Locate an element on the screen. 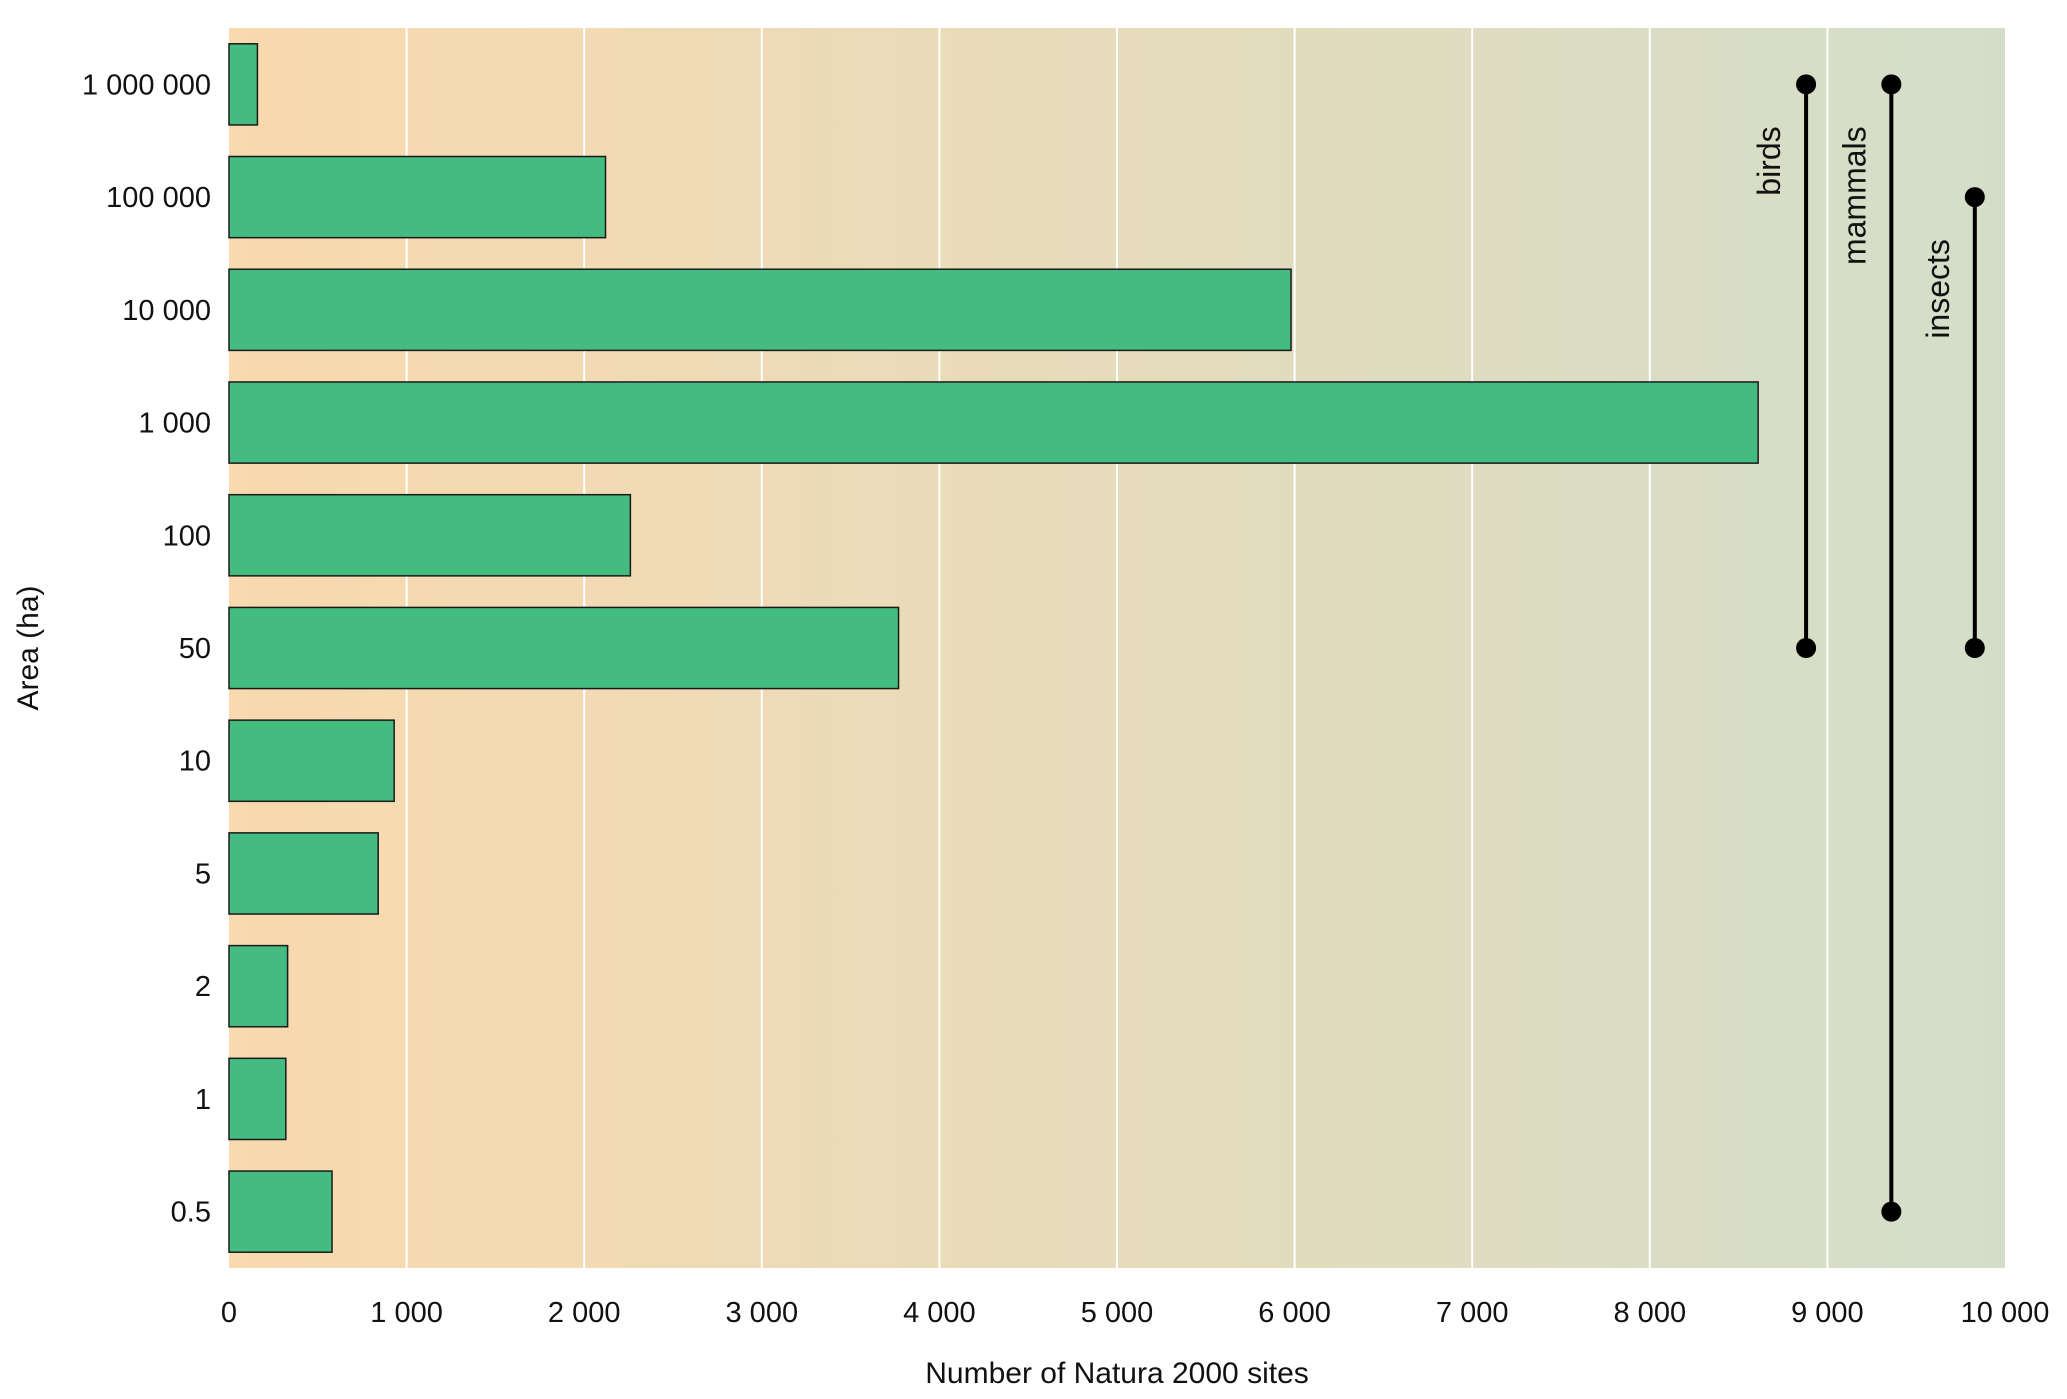 Image resolution: width=2067 pixels, height=1399 pixels. x-tick-label: 3 000 is located at coordinates (762, 1313).